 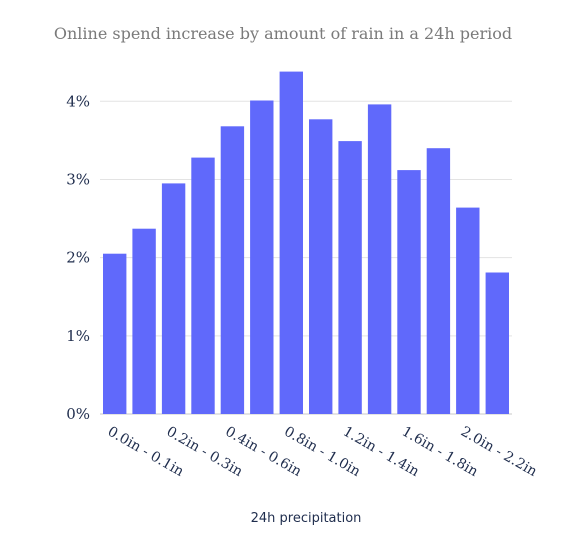 What do you see at coordinates (306, 518) in the screenshot?
I see `x-axis-label: 24h precipitation` at bounding box center [306, 518].